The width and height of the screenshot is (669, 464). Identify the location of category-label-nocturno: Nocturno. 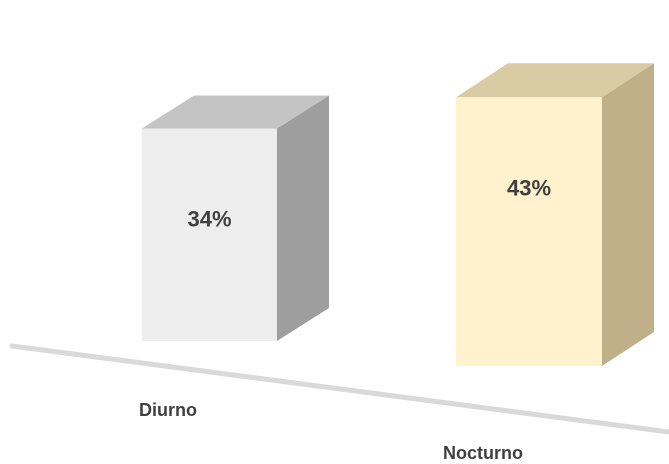
(483, 453).